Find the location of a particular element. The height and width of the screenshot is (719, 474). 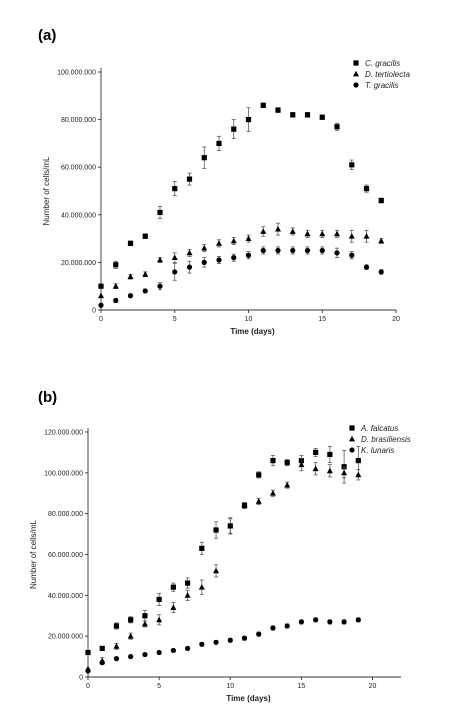

x-tick-label: 20 is located at coordinates (396, 319).